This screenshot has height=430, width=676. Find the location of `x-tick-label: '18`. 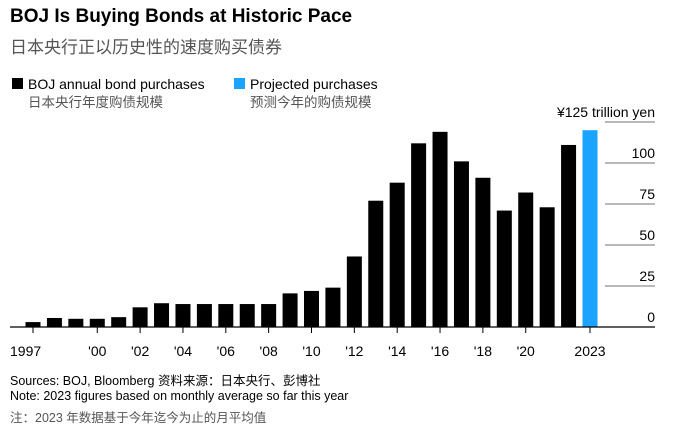

x-tick-label: '18 is located at coordinates (483, 351).